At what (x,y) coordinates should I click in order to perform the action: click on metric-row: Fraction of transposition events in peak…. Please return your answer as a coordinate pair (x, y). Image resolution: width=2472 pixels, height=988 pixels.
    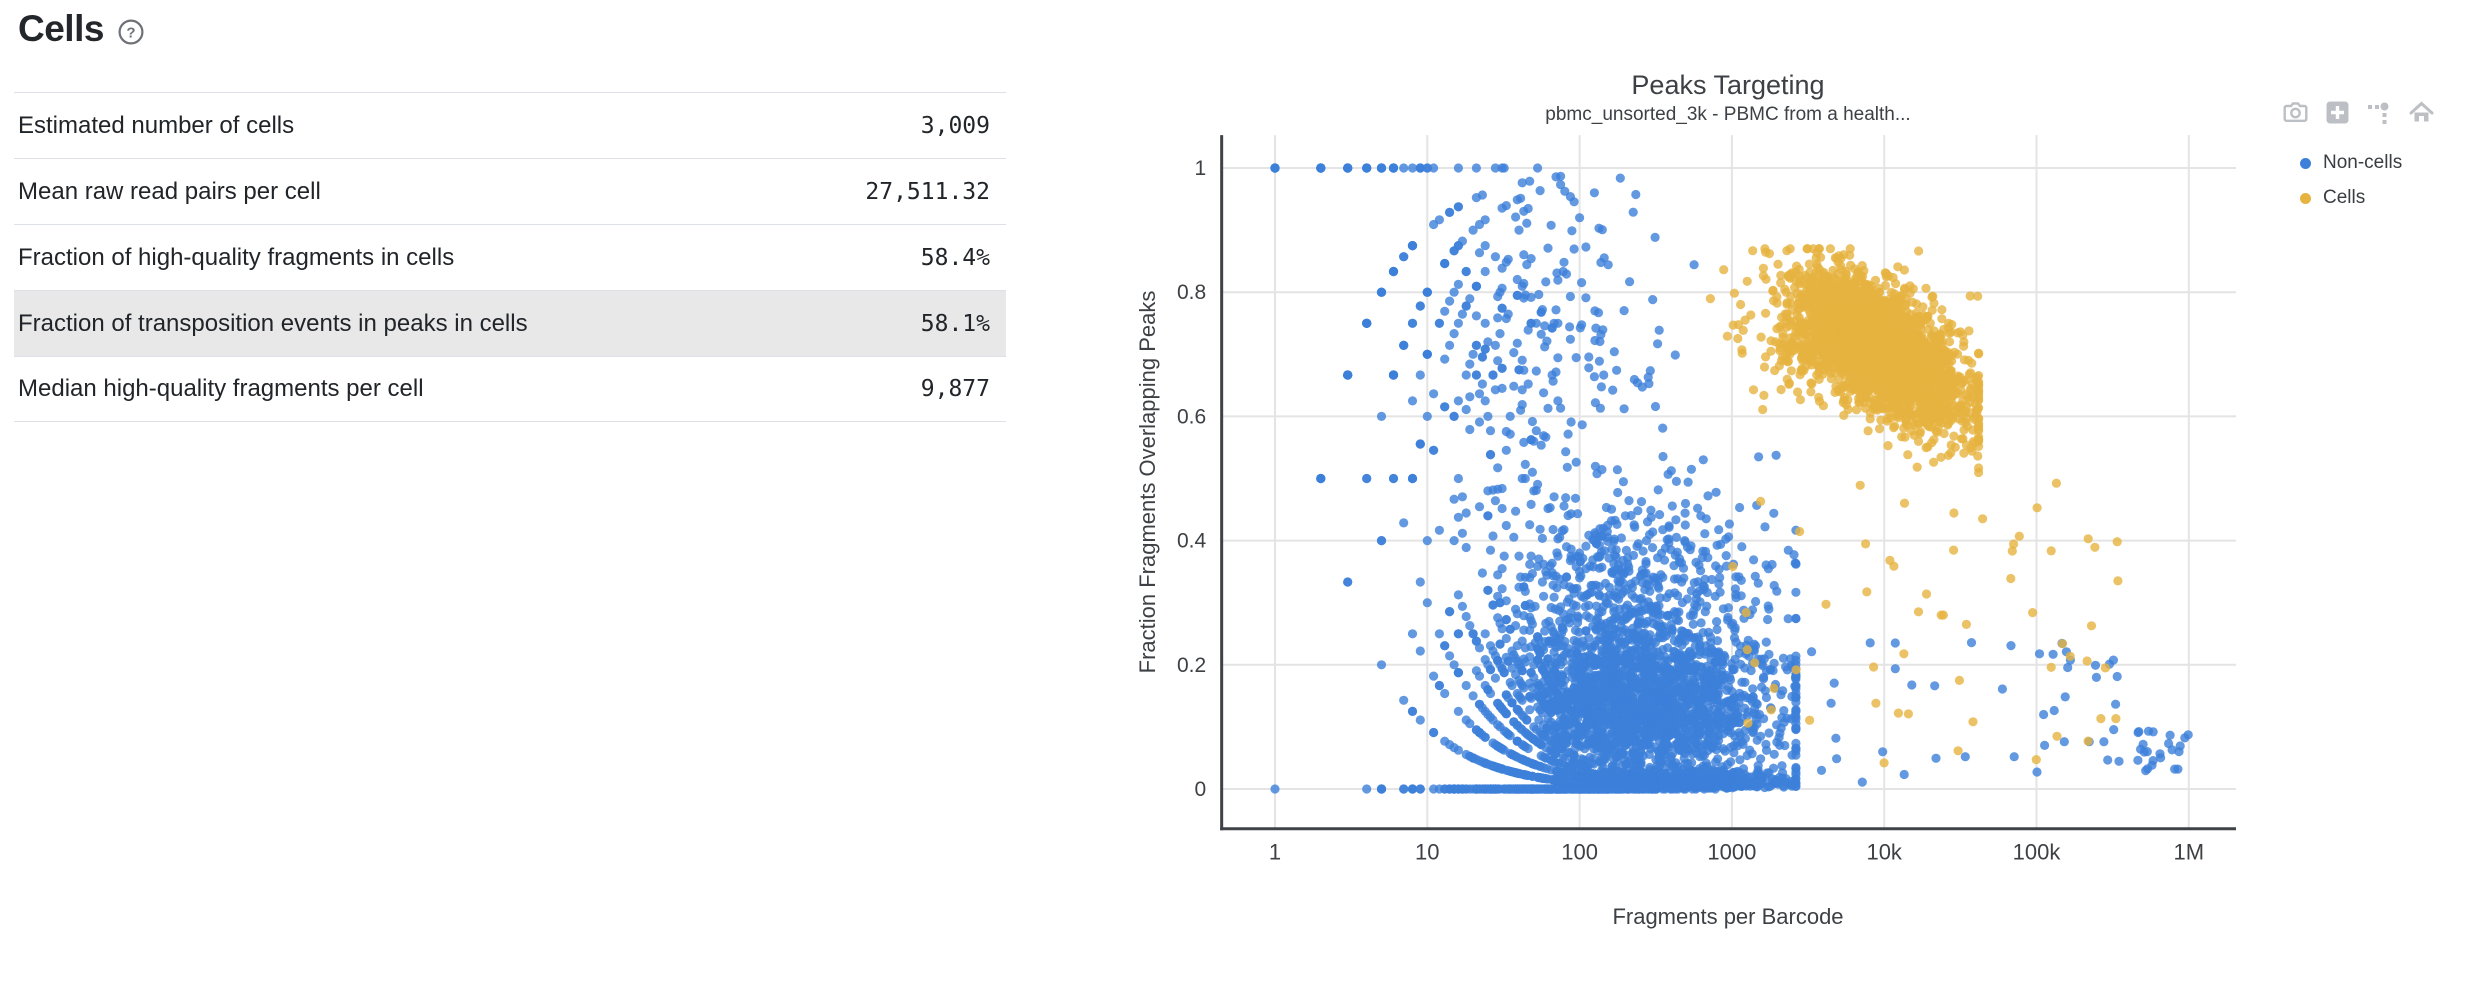
    Looking at the image, I should click on (510, 323).